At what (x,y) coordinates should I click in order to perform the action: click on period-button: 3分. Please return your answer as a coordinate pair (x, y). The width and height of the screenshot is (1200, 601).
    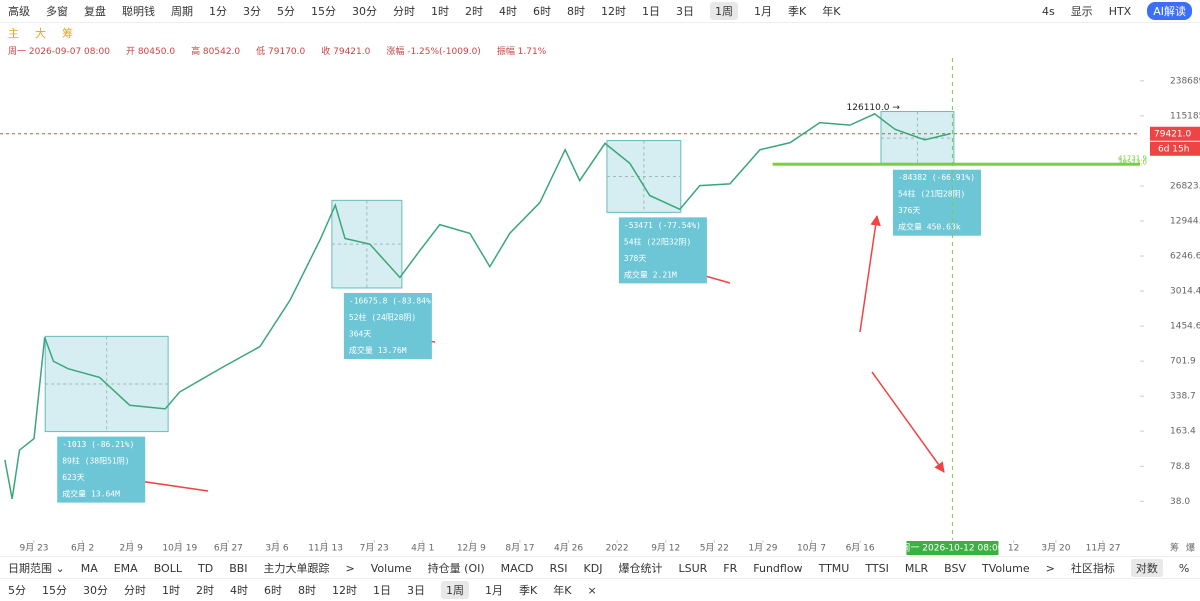
    Looking at the image, I should click on (252, 11).